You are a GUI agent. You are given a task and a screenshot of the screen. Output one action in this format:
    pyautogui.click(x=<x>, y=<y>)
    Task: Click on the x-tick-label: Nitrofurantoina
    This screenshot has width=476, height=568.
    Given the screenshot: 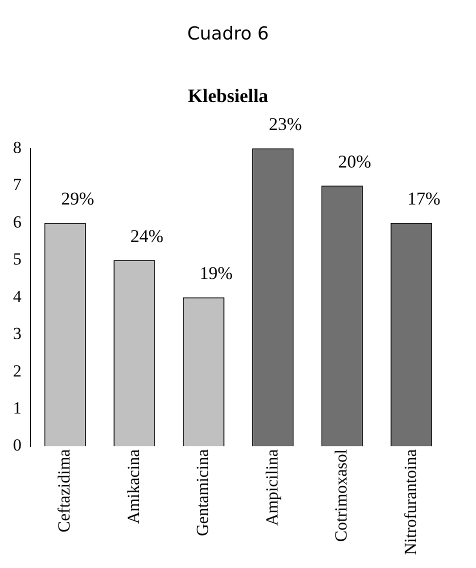 What is the action you would take?
    pyautogui.click(x=410, y=502)
    